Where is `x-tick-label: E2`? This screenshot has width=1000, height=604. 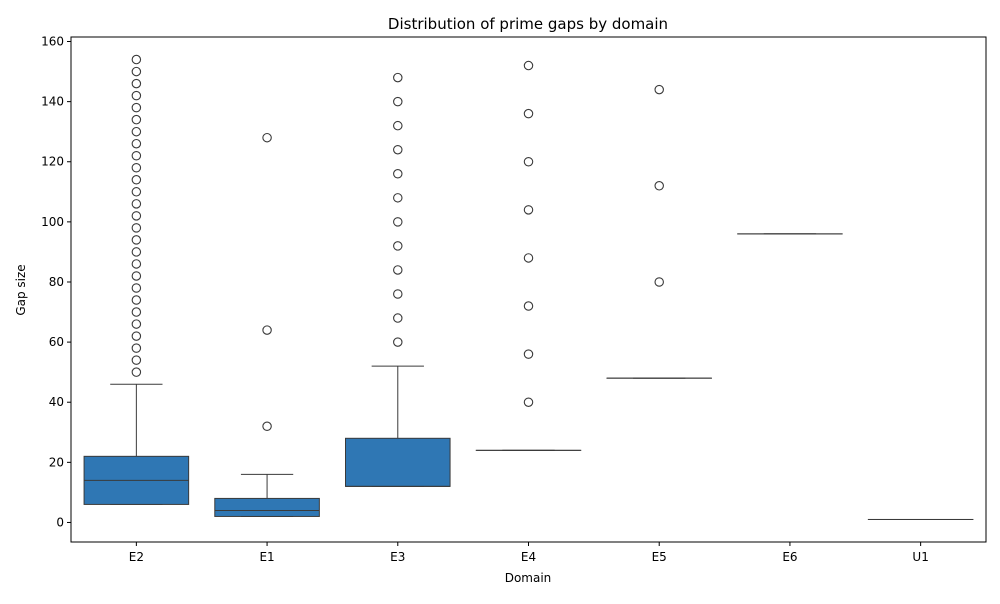 x-tick-label: E2 is located at coordinates (136, 557).